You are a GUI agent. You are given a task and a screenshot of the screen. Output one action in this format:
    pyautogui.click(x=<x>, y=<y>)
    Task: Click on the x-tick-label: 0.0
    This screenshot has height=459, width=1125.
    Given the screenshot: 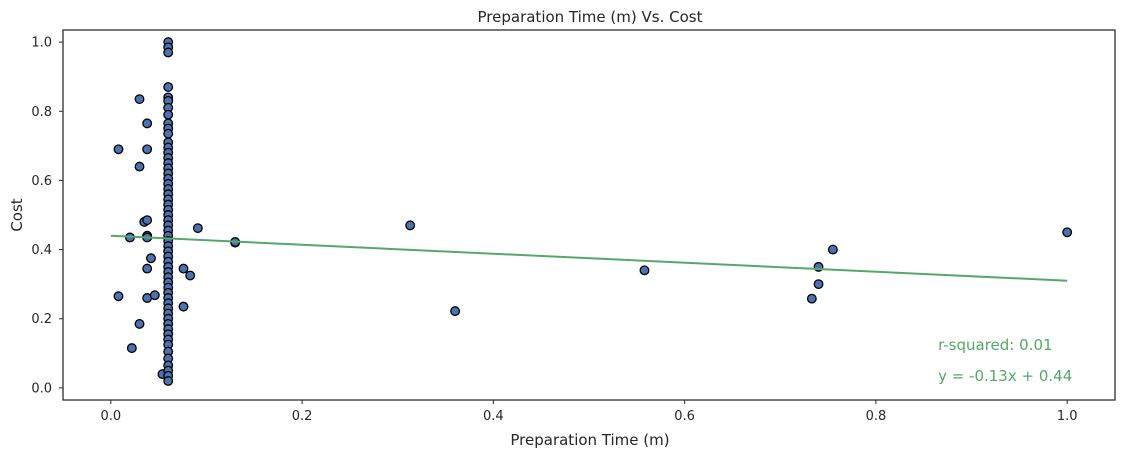 What is the action you would take?
    pyautogui.click(x=110, y=416)
    